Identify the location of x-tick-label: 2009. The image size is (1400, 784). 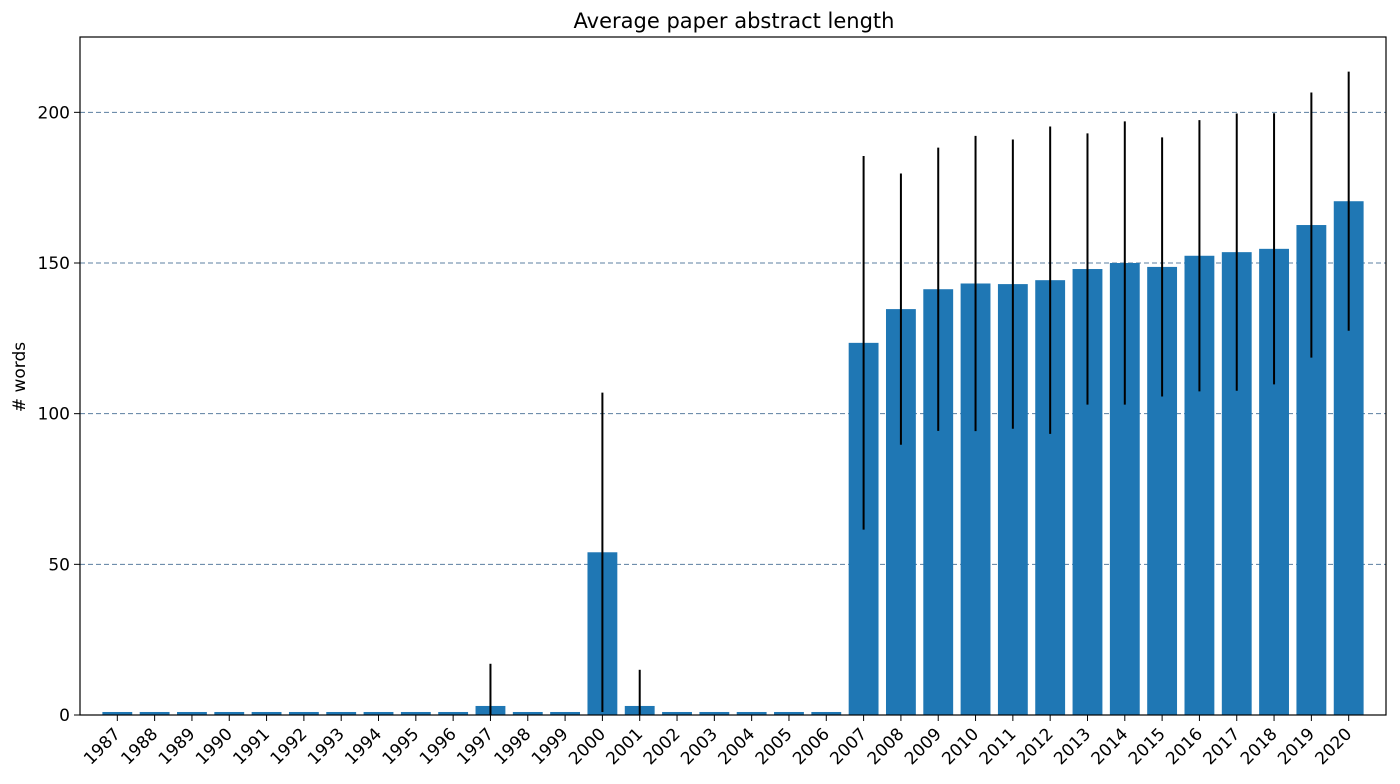
(923, 746).